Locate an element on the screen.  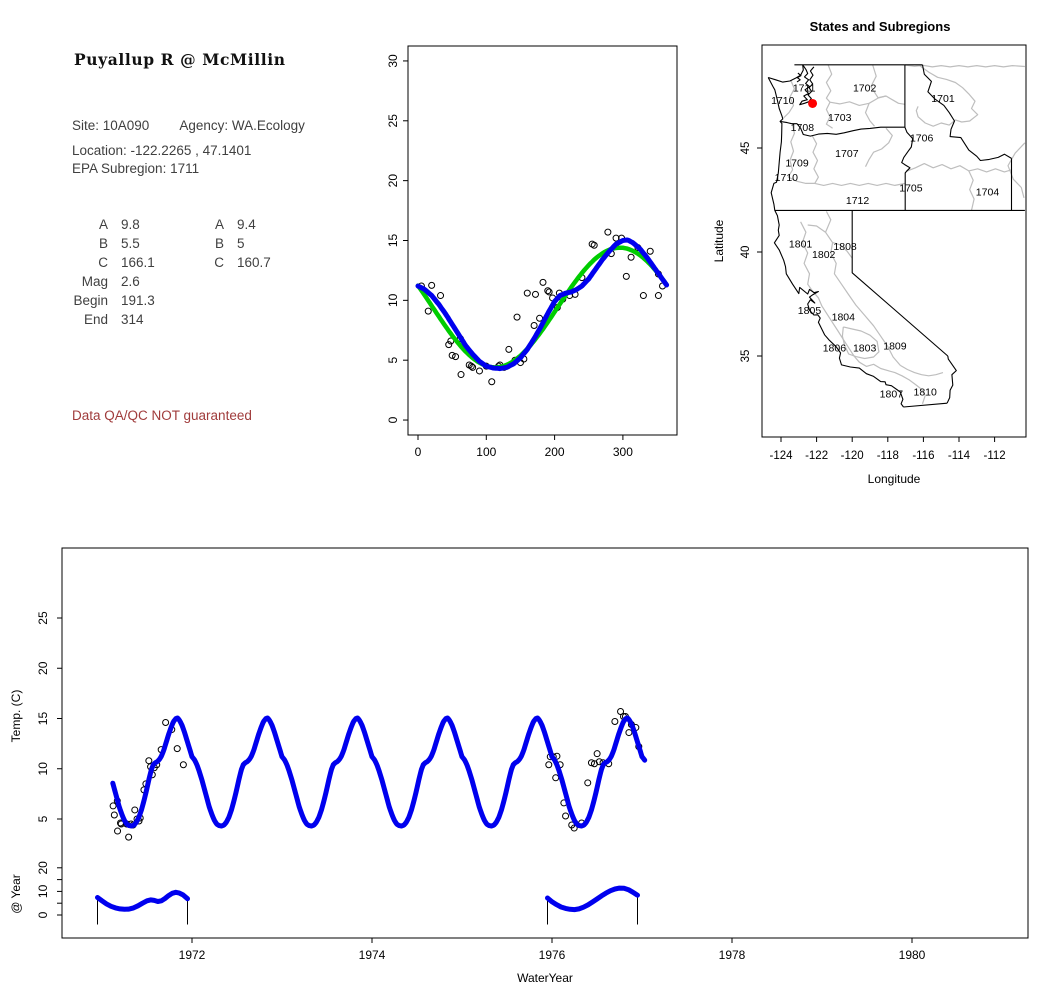
sine-fit-curve is located at coordinates (542, 307).